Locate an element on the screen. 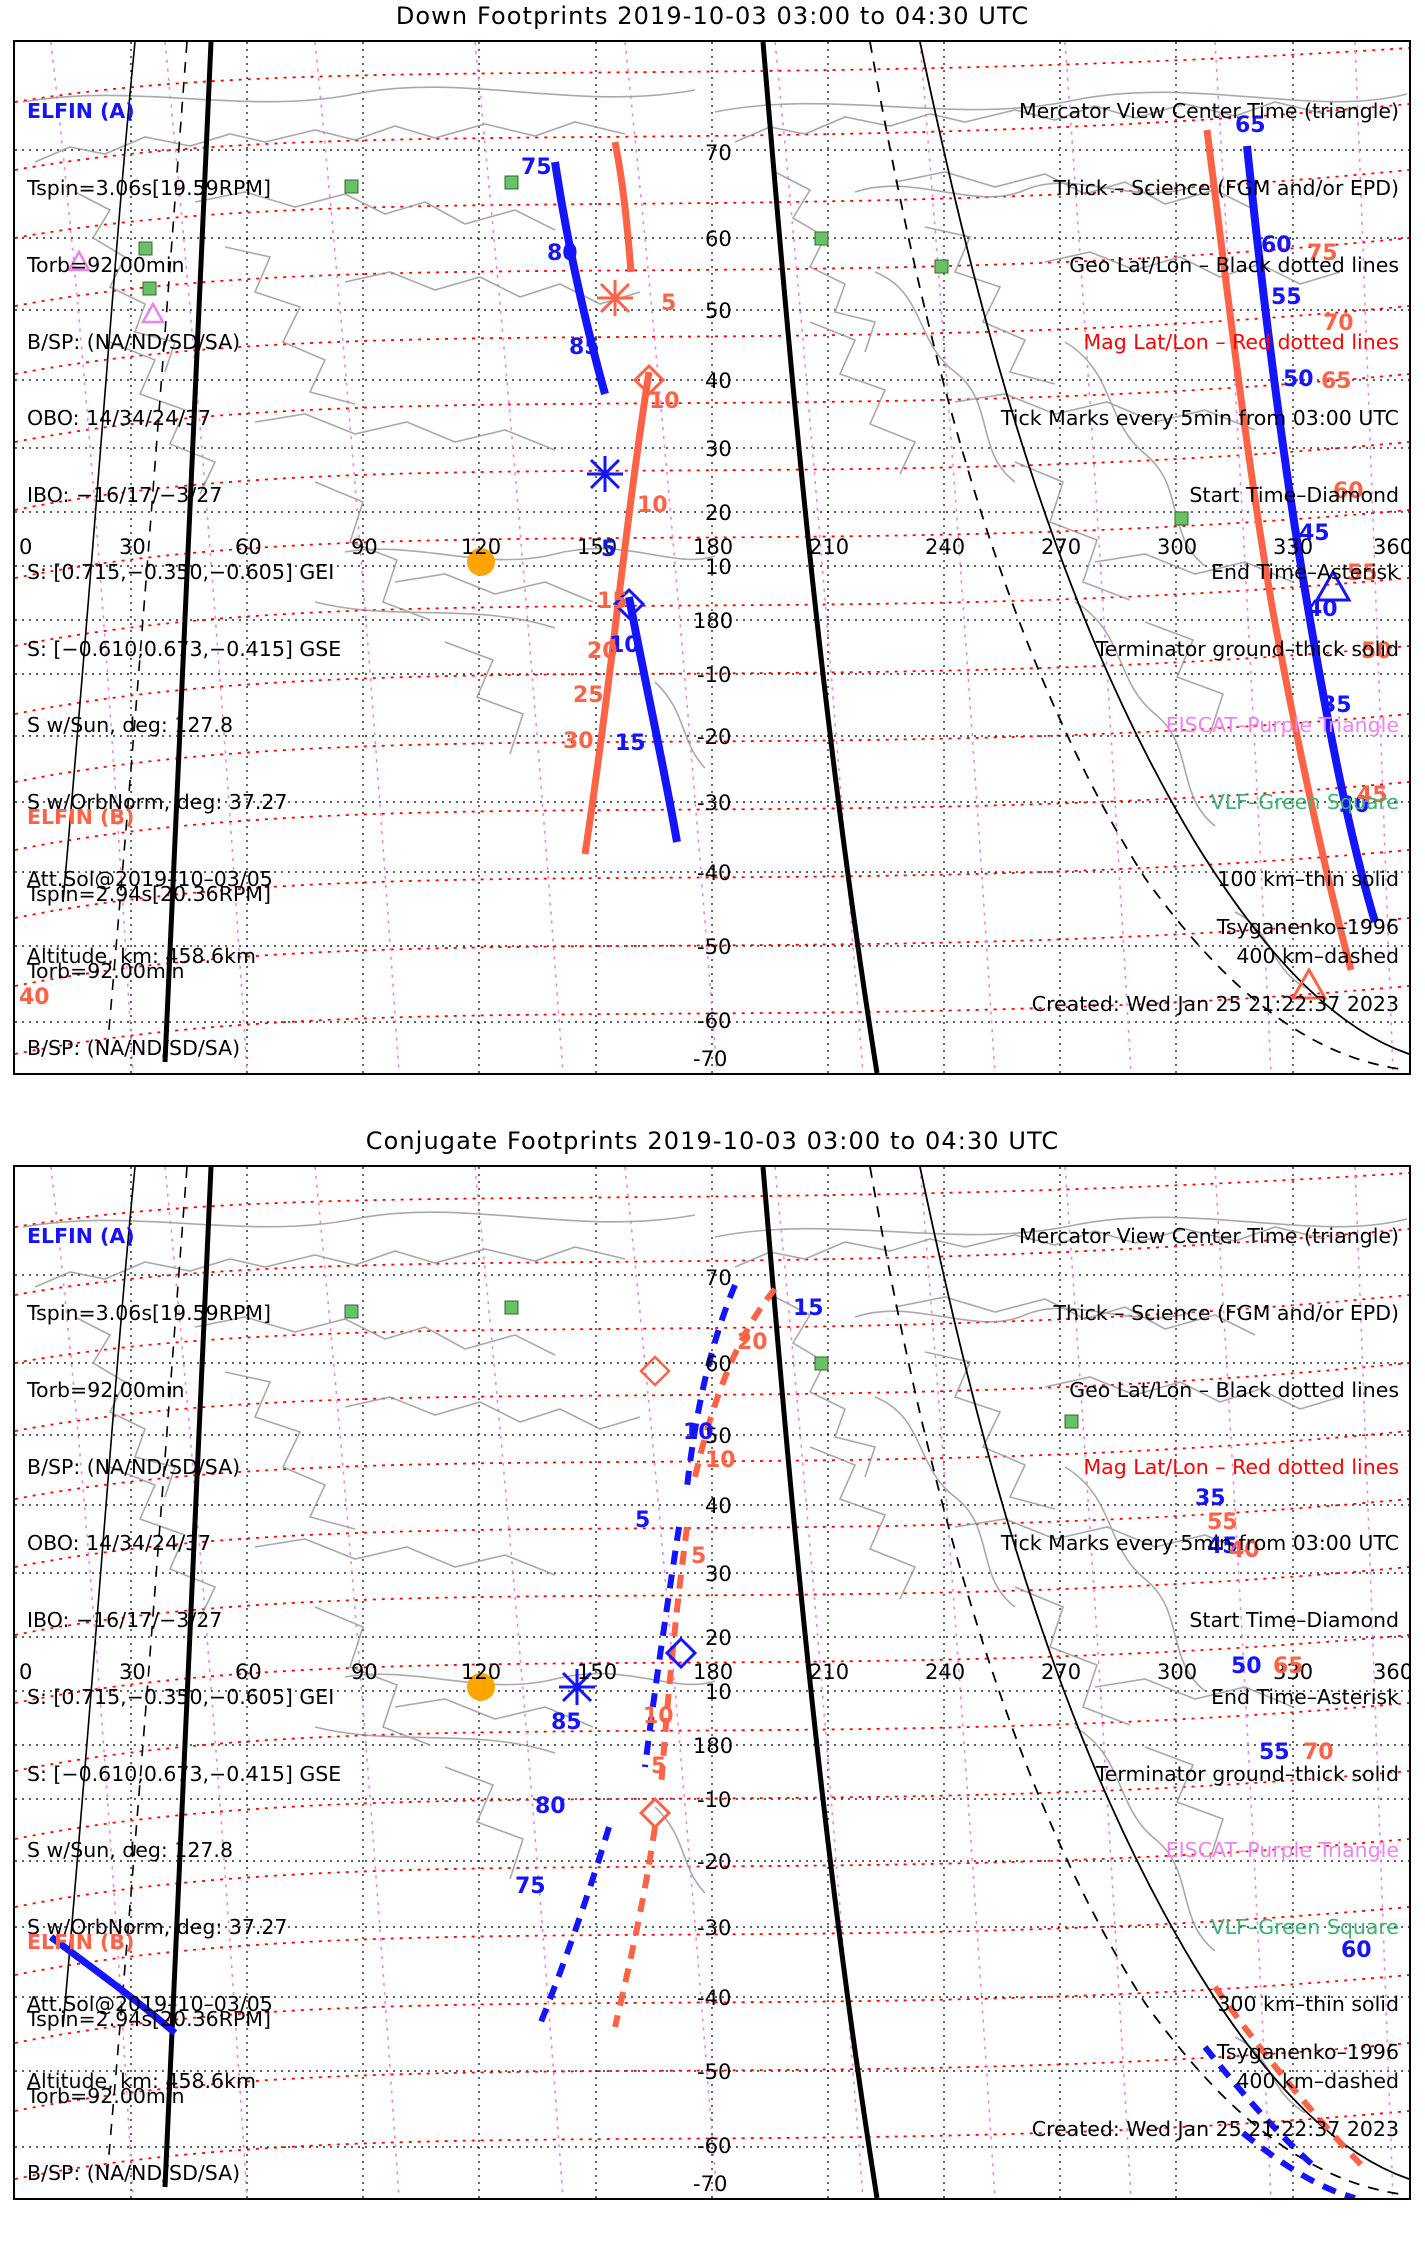 The image size is (1425, 2250). legend2-item-1: Thick – Science (FGM and/or EPD) is located at coordinates (1226, 1312).